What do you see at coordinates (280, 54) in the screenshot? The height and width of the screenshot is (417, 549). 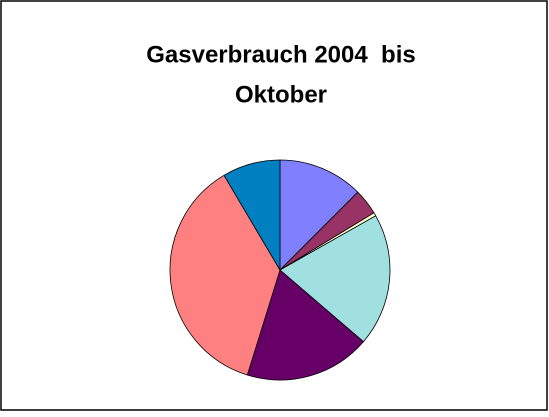 I see `chart-title: Gasverbrauch 2004 bis` at bounding box center [280, 54].